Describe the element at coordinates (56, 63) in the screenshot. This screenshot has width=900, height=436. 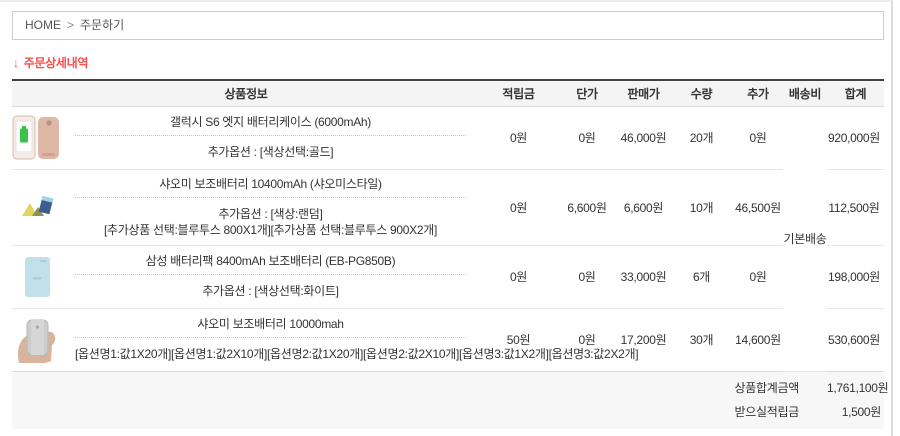
I see `order-detail-heading-label: 주문상세내역` at that location.